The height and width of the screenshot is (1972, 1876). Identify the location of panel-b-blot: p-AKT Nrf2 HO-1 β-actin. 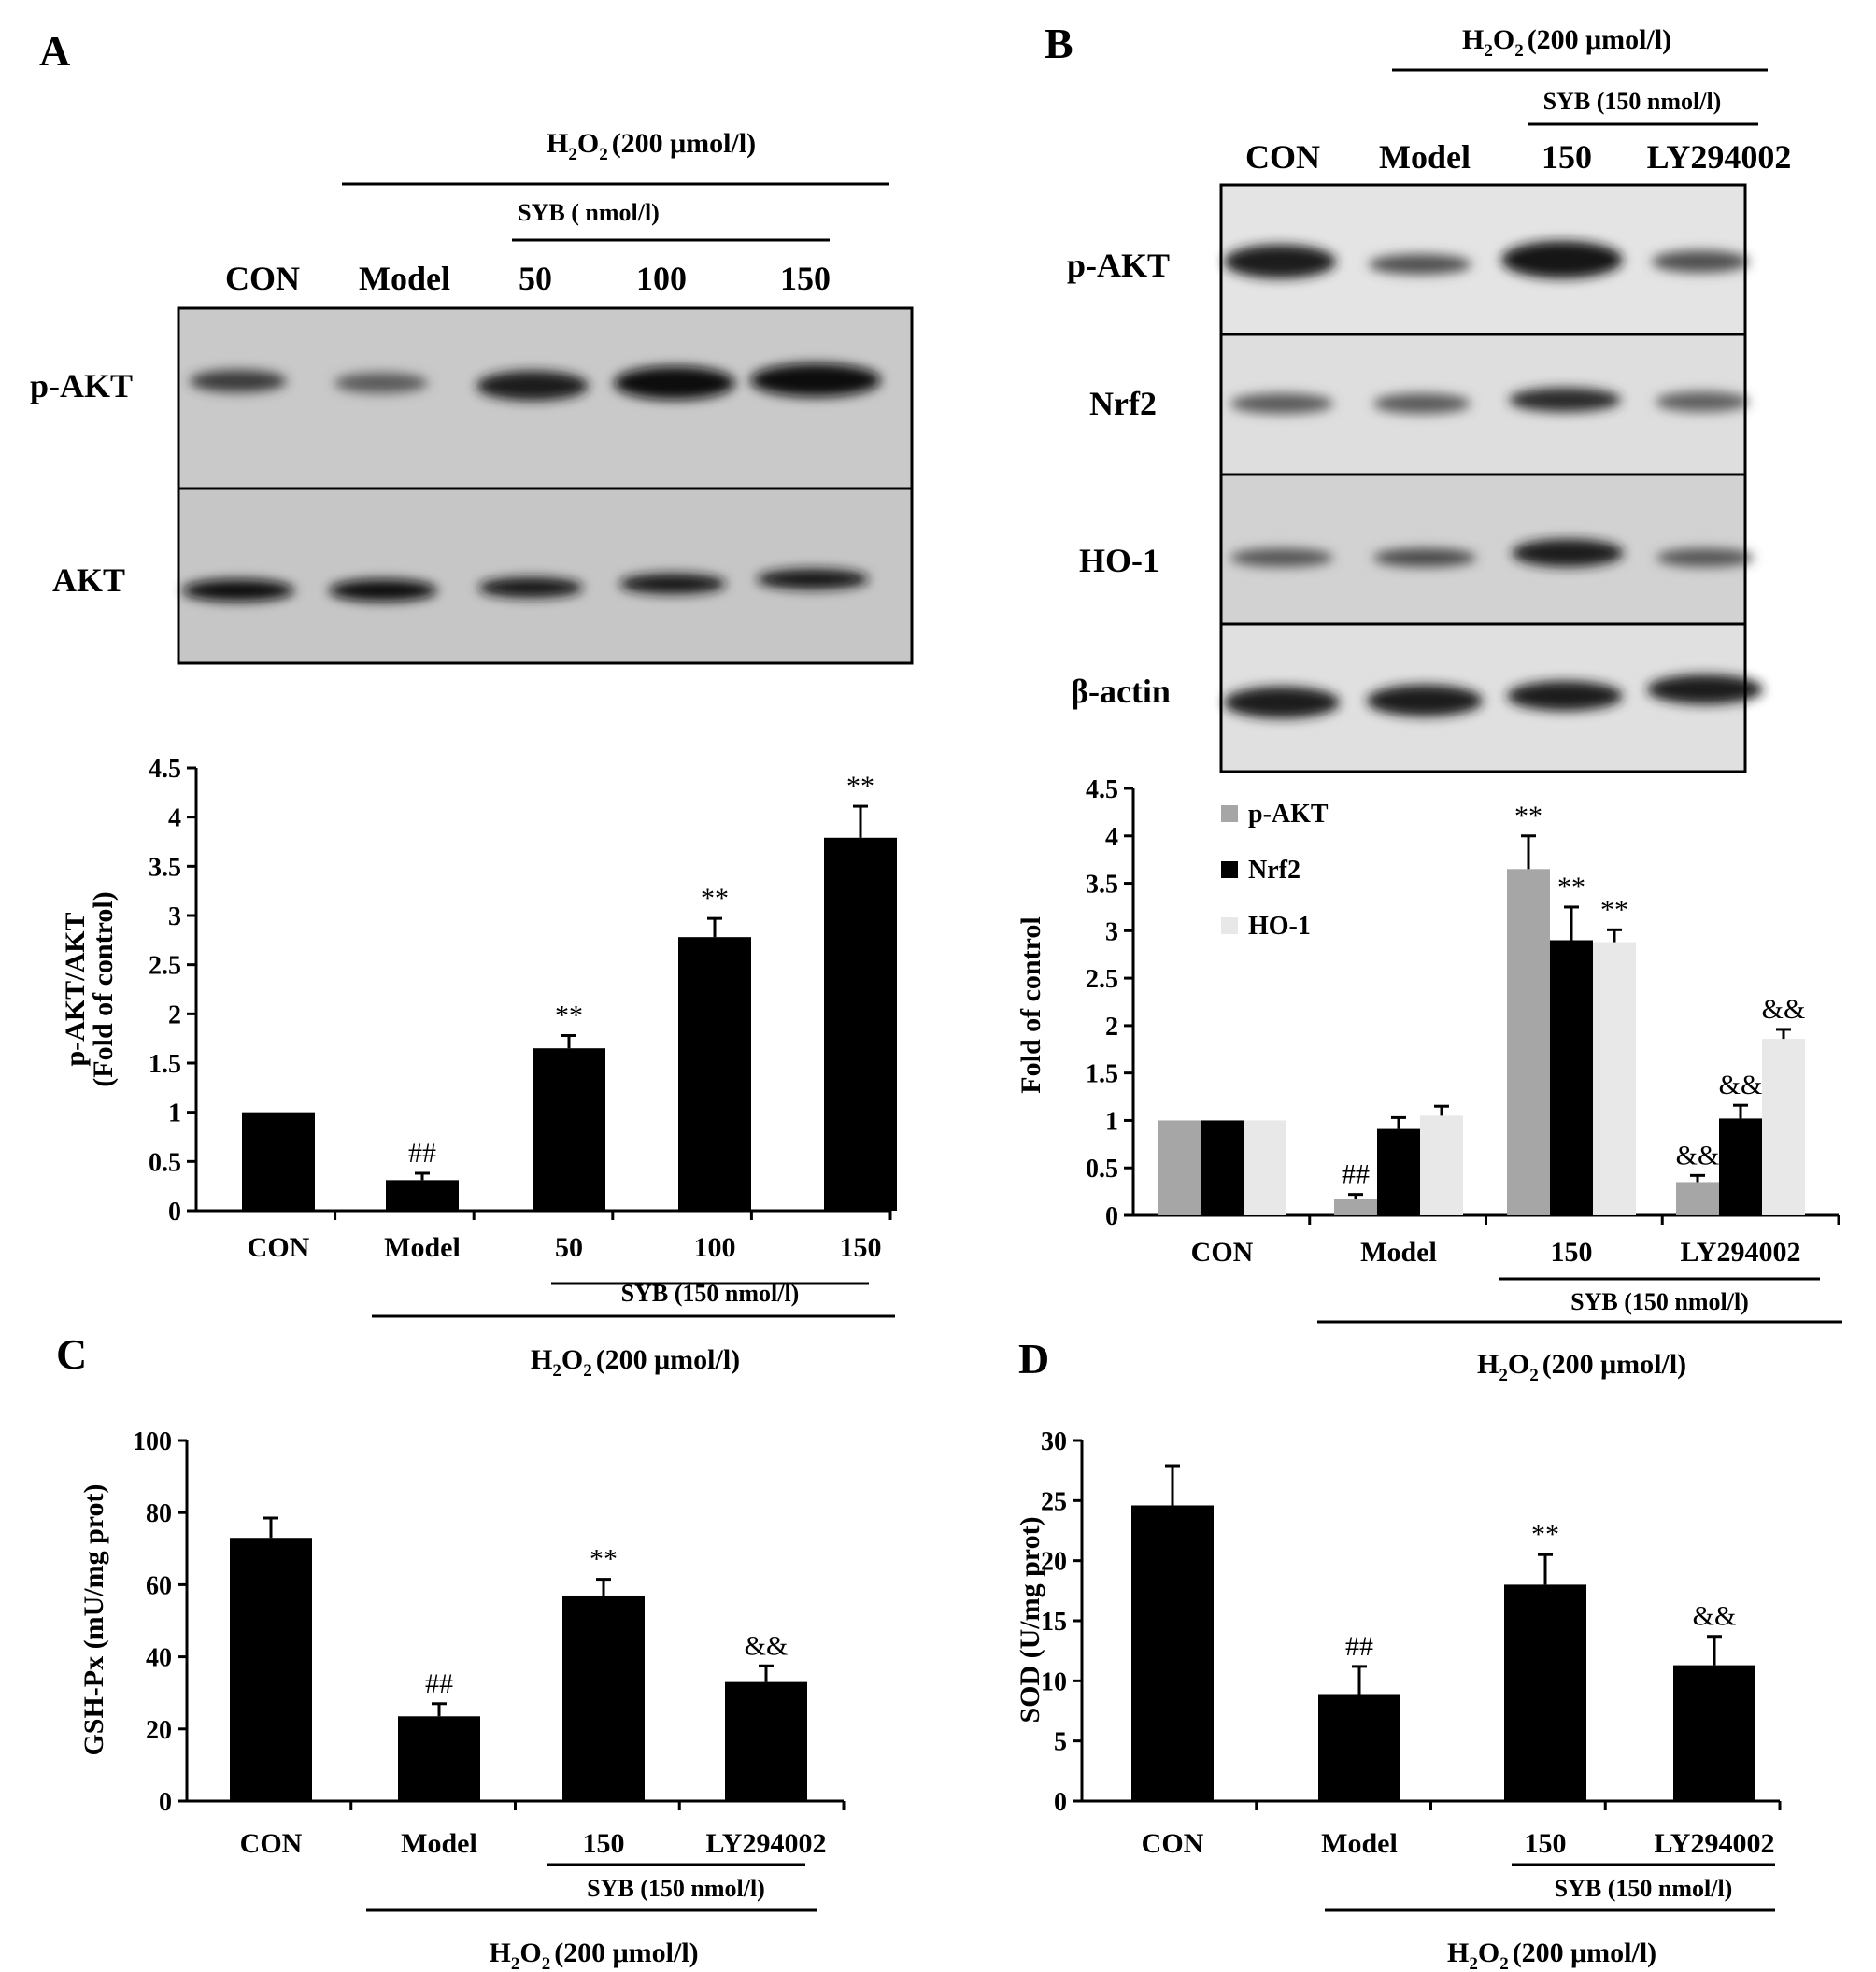
(1415, 478).